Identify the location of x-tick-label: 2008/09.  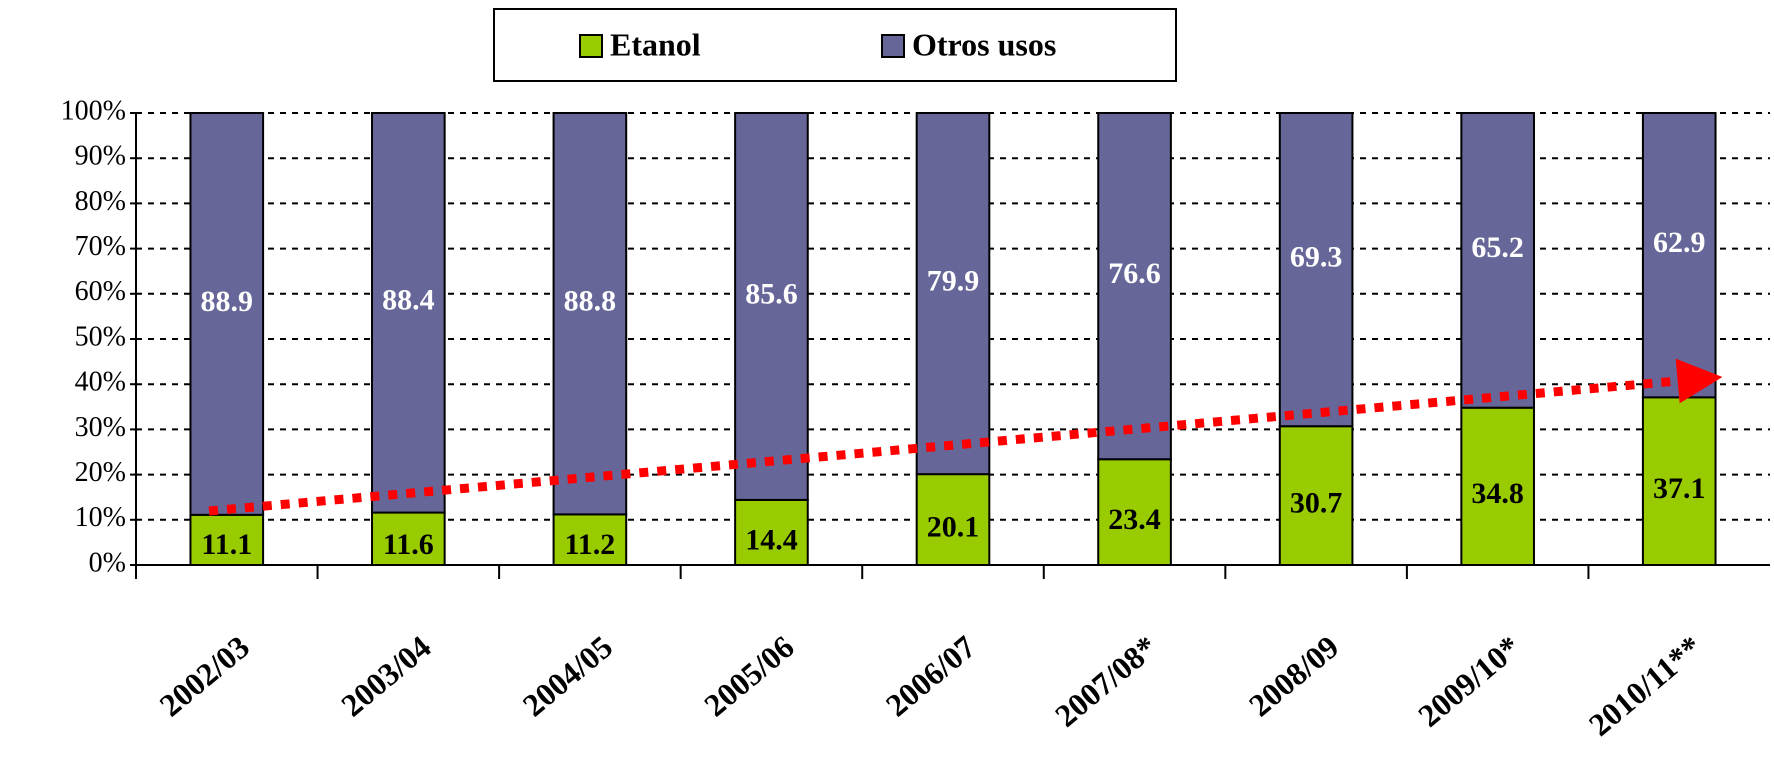
(1293, 675).